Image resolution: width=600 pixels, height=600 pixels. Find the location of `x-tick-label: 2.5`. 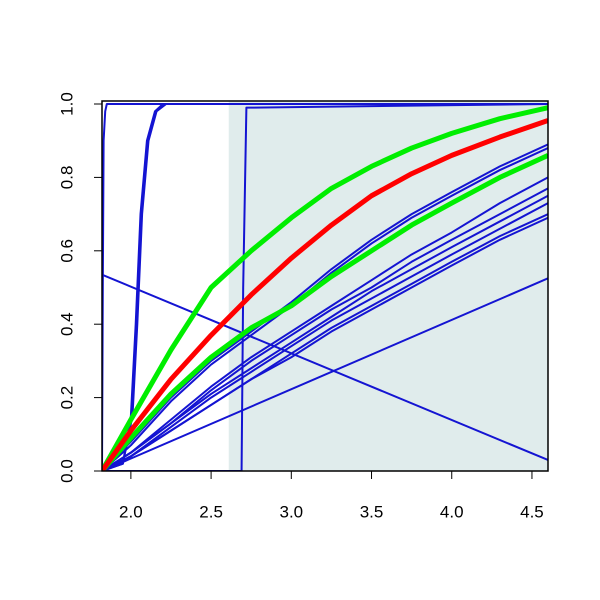

x-tick-label: 2.5 is located at coordinates (211, 511).